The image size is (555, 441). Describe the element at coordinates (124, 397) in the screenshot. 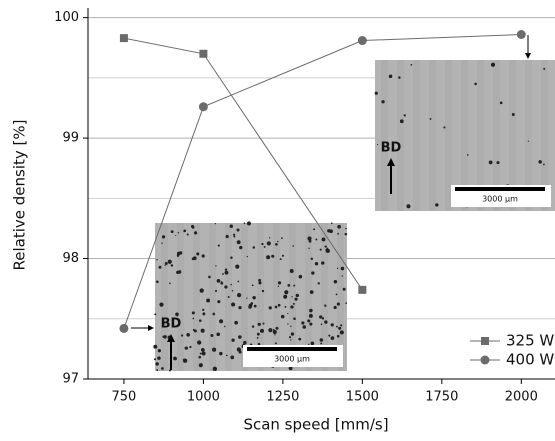

I see `x-tick-label: 750` at that location.